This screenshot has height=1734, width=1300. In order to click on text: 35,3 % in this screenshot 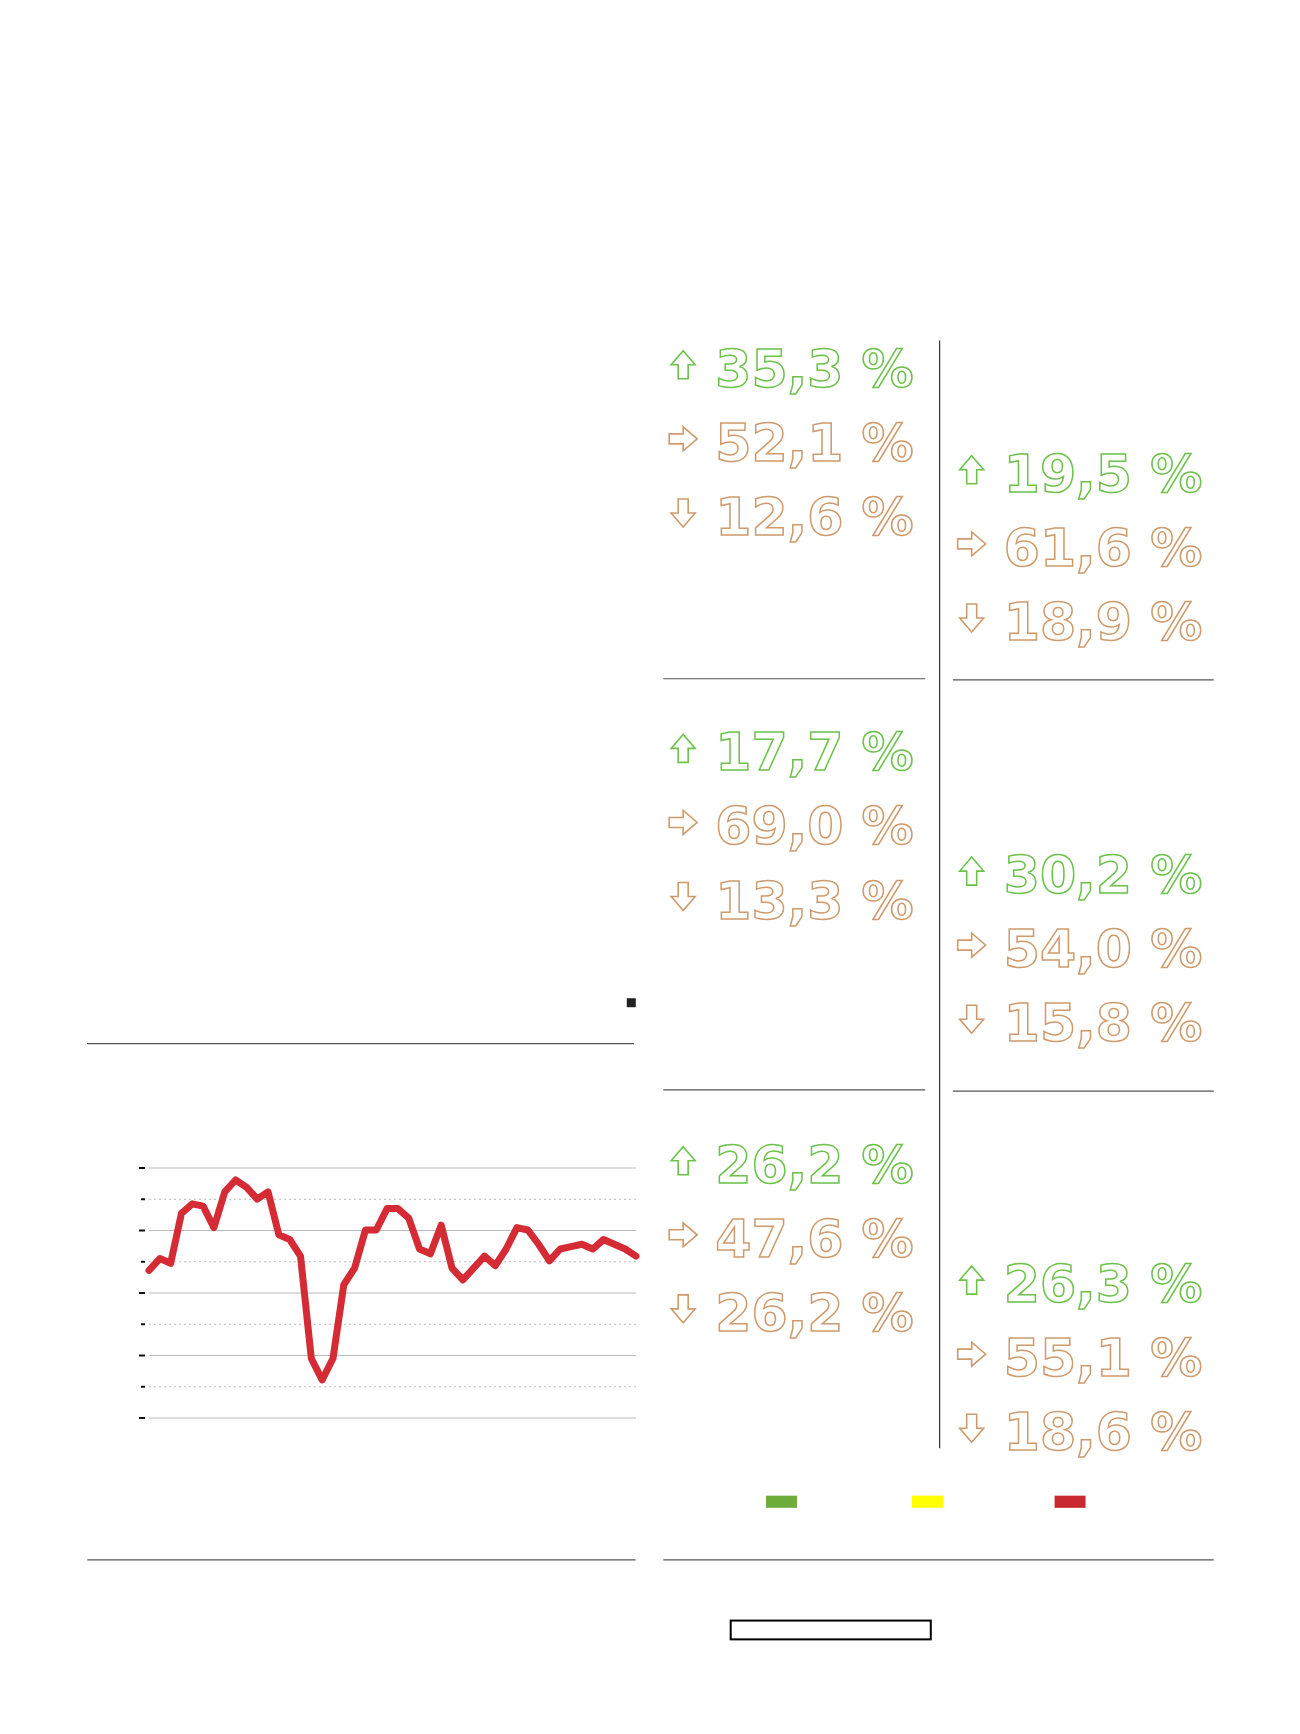, I will do `click(814, 368)`.